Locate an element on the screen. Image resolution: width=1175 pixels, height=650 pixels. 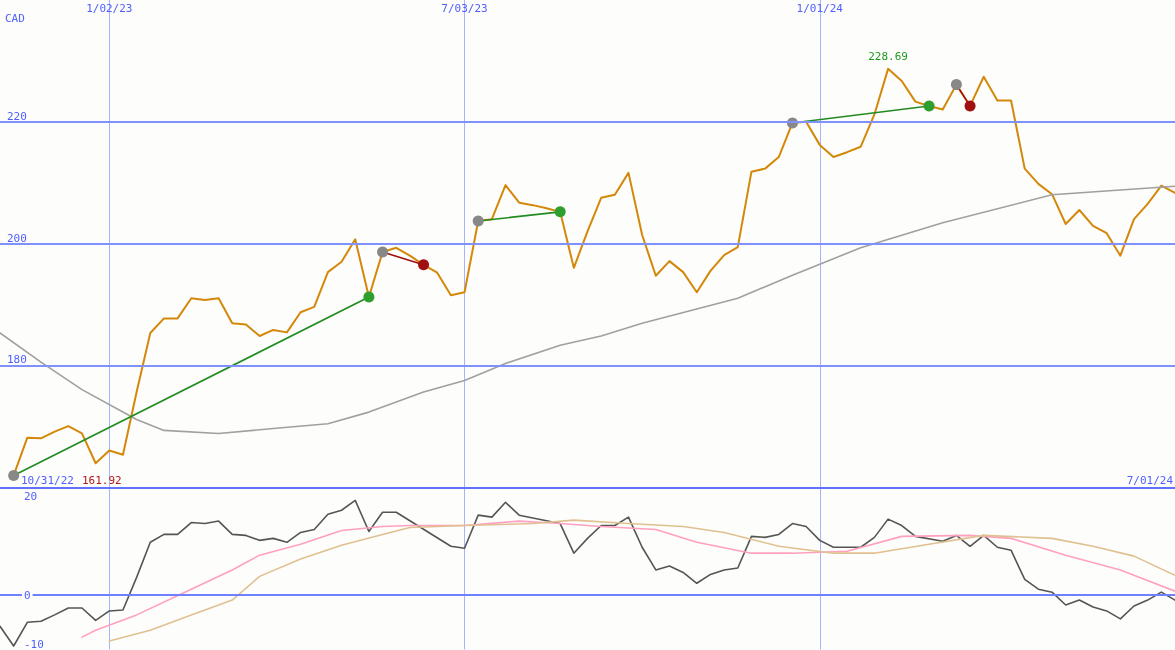
y-tick-label: -10 is located at coordinates (34, 644).